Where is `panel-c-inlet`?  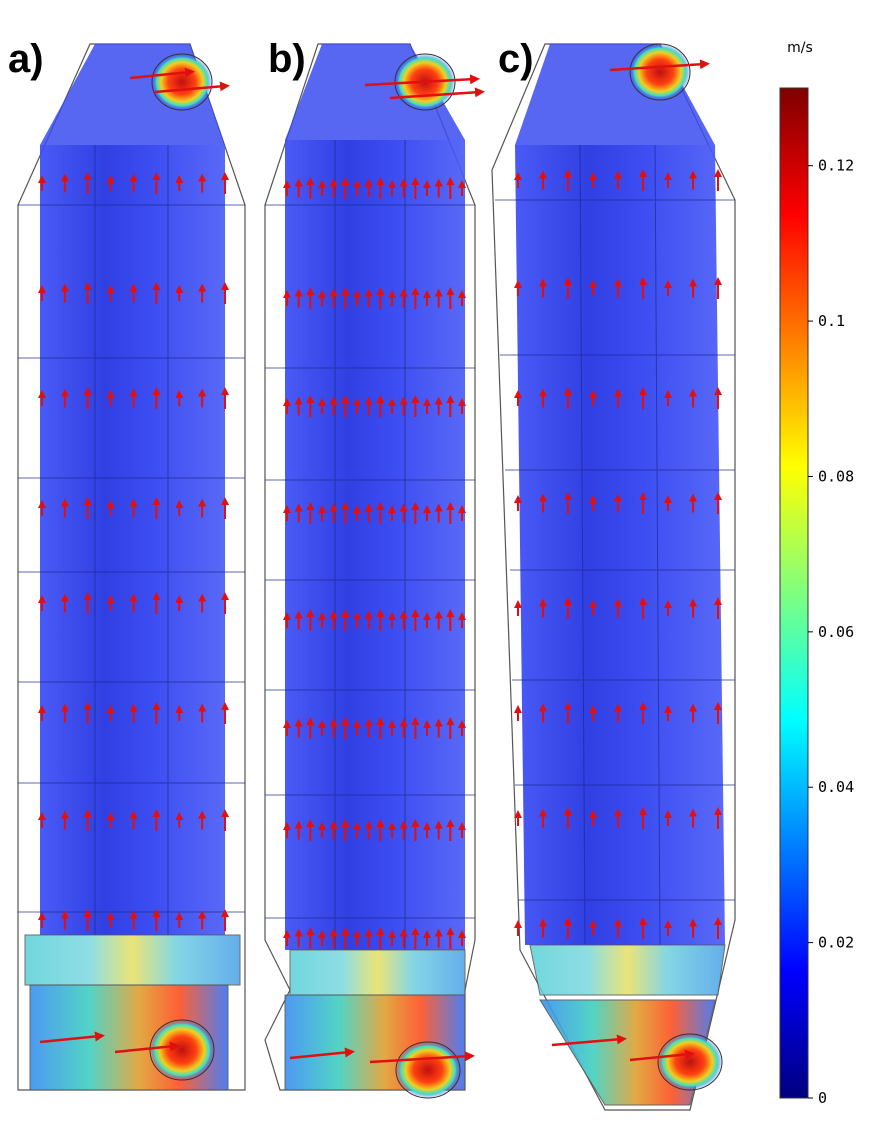 panel-c-inlet is located at coordinates (690, 1062).